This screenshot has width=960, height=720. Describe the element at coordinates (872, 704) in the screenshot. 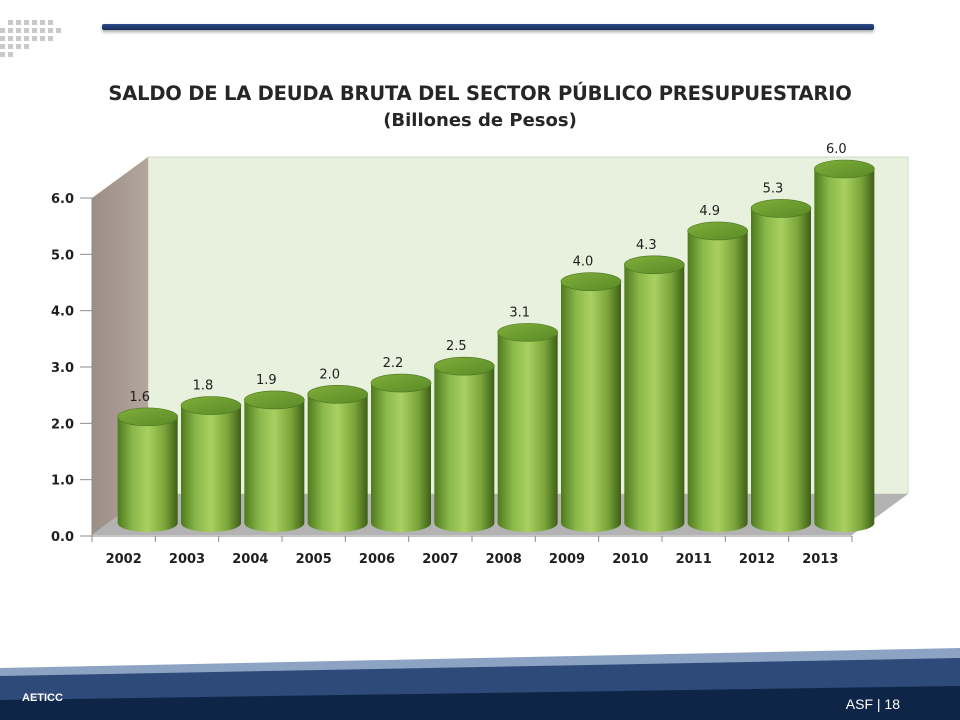

I see `footer-page-number: ASF | 18` at that location.